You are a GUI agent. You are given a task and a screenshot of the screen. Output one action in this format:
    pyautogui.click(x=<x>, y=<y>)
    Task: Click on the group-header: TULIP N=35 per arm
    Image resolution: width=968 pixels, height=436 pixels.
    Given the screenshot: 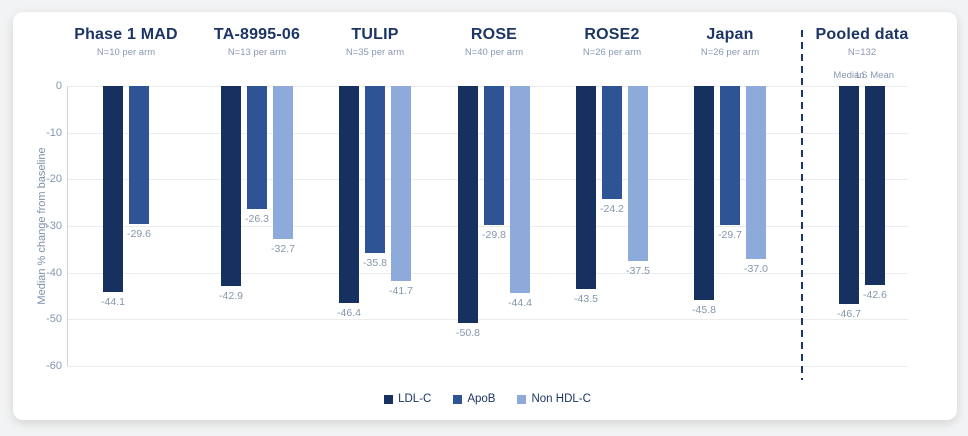 What is the action you would take?
    pyautogui.click(x=375, y=42)
    